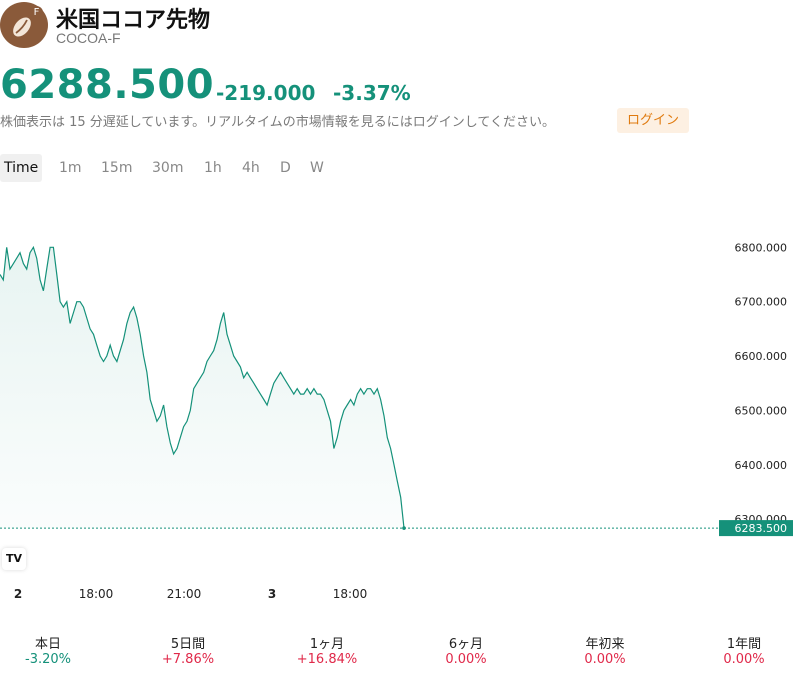 This screenshot has height=682, width=800. Describe the element at coordinates (744, 644) in the screenshot. I see `perf-label: 1年間` at that location.